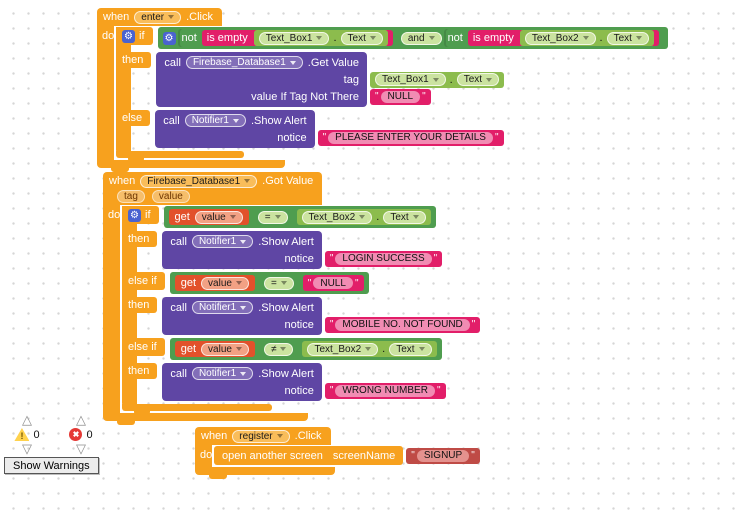 The height and width of the screenshot is (512, 738). I want to click on arg-default-label: value If Tag Not There, so click(305, 96).